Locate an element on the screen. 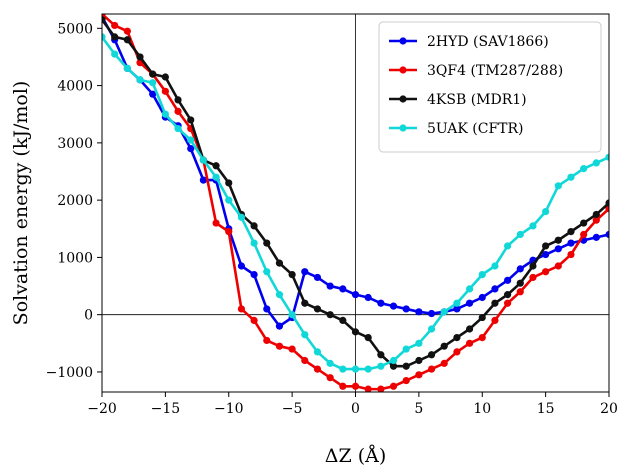 Image resolution: width=619 pixels, height=469 pixels. x-tick-label: 0 is located at coordinates (355, 409).